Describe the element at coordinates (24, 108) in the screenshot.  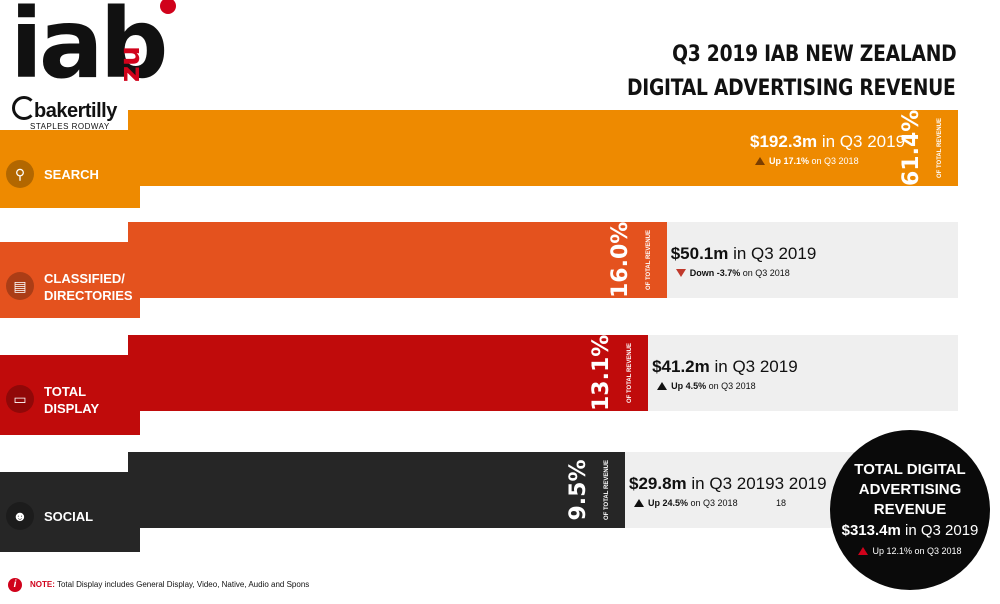
I see `bakertilly-mark-icon` at that location.